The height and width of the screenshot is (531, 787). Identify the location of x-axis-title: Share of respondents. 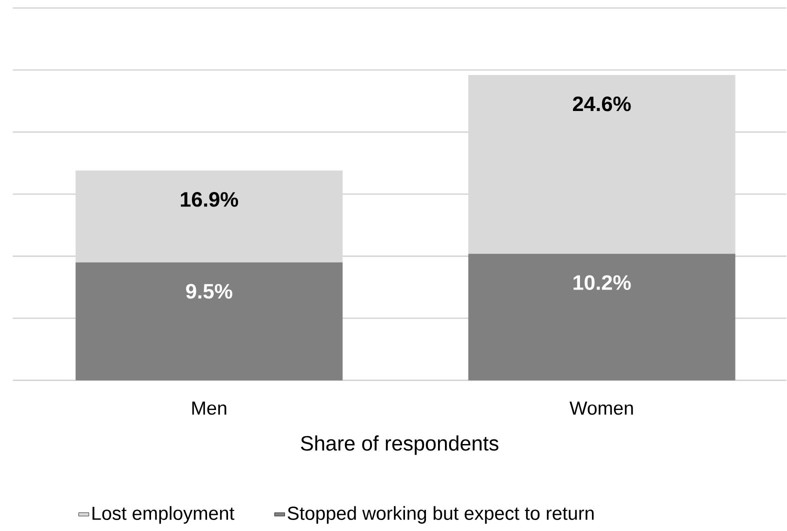
(399, 445).